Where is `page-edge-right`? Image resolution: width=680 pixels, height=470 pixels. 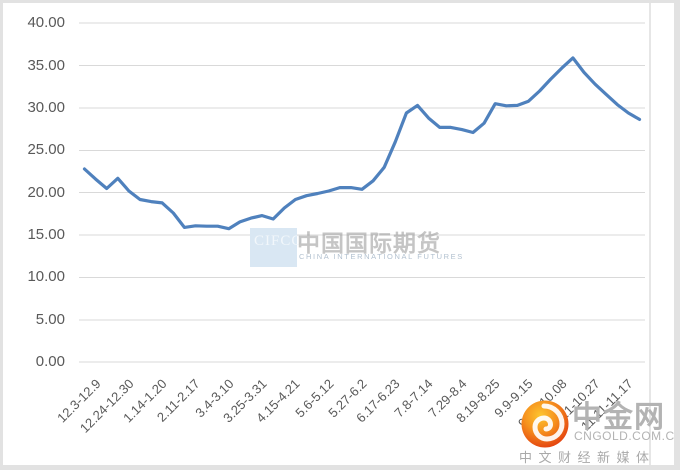
page-edge-right is located at coordinates (677, 235).